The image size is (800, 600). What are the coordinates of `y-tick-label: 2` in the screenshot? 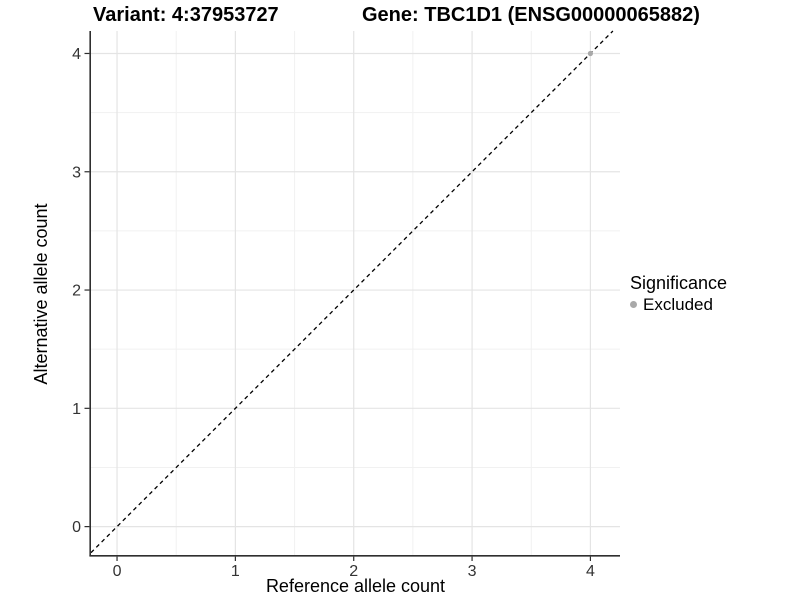 It's located at (76, 291).